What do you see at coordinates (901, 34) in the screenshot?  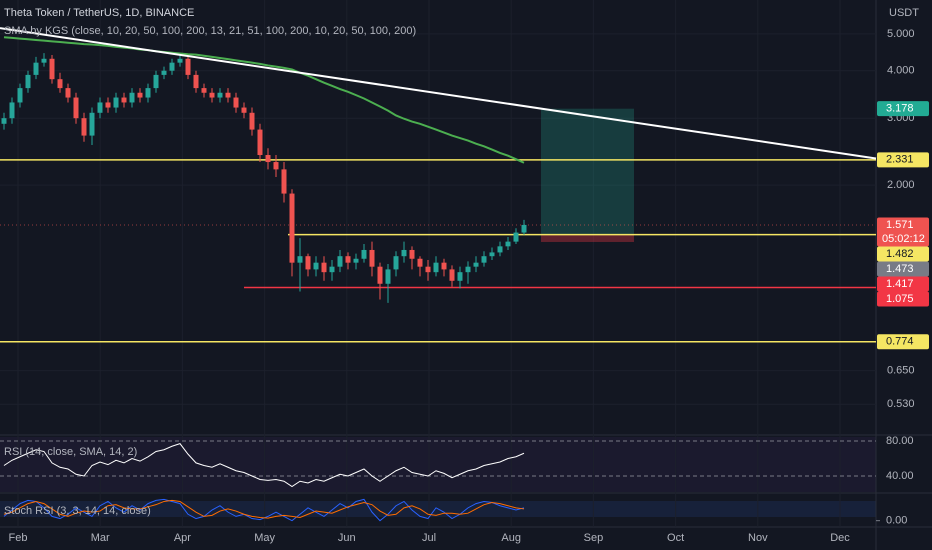 I see `y-tick-label: 5.000` at bounding box center [901, 34].